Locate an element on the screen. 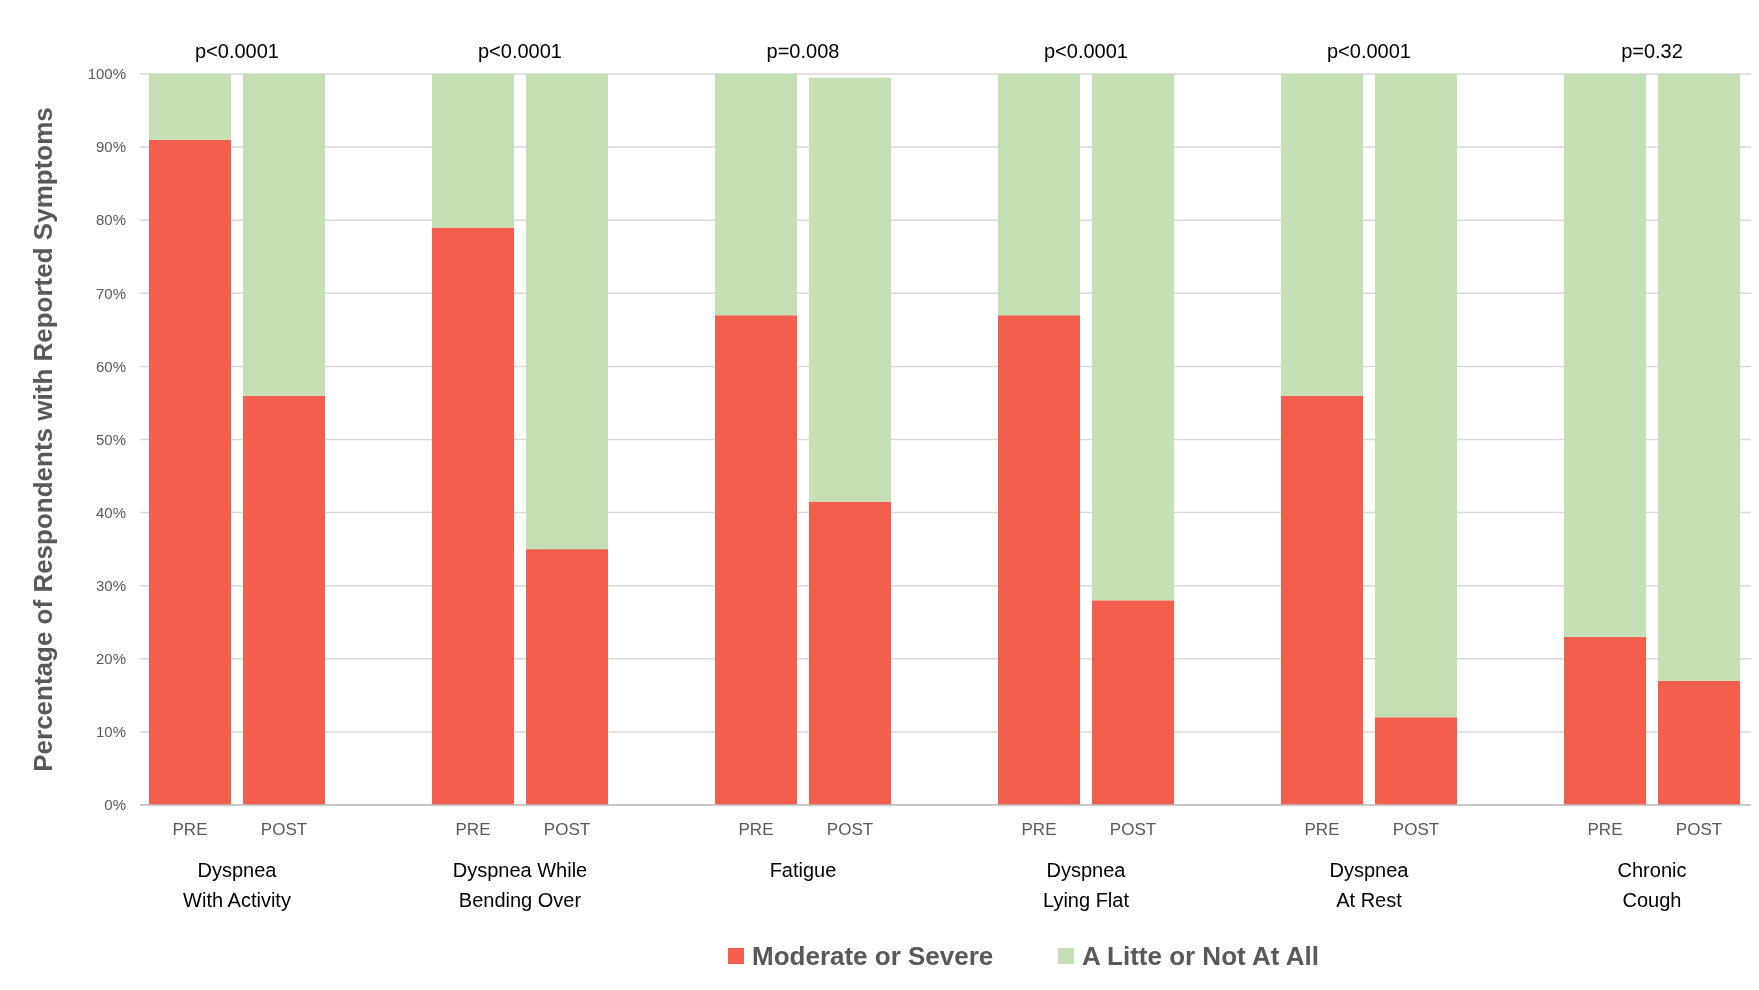 The width and height of the screenshot is (1759, 990). text: Chronic Cough is located at coordinates (1652, 885).